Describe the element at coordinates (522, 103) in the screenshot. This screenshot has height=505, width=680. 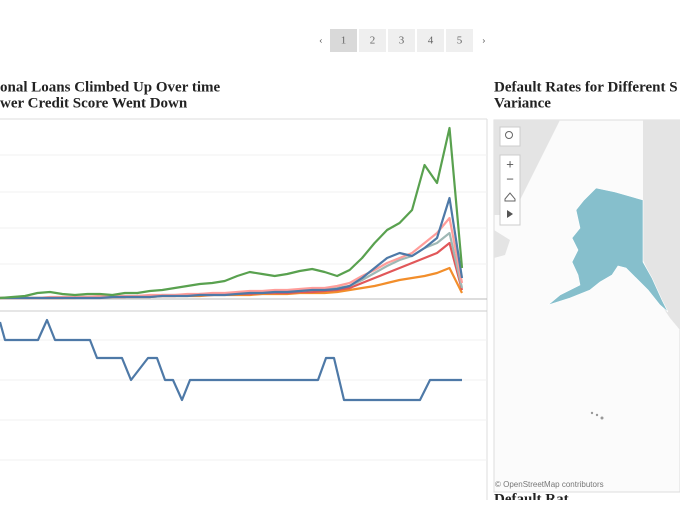
I see `map-title: Variance` at that location.